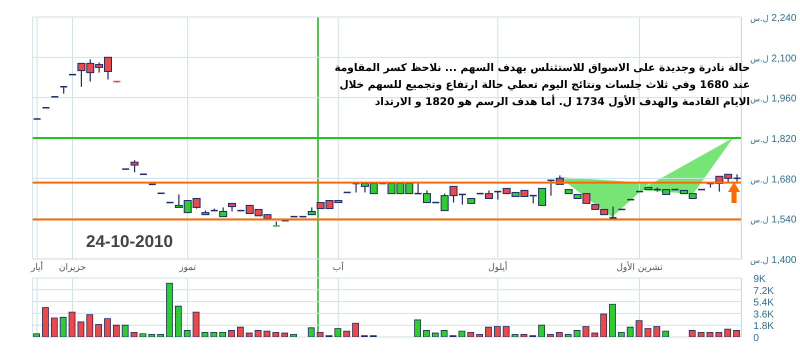 The width and height of the screenshot is (800, 355). I want to click on y-tick-label: 5.4K, so click(763, 303).